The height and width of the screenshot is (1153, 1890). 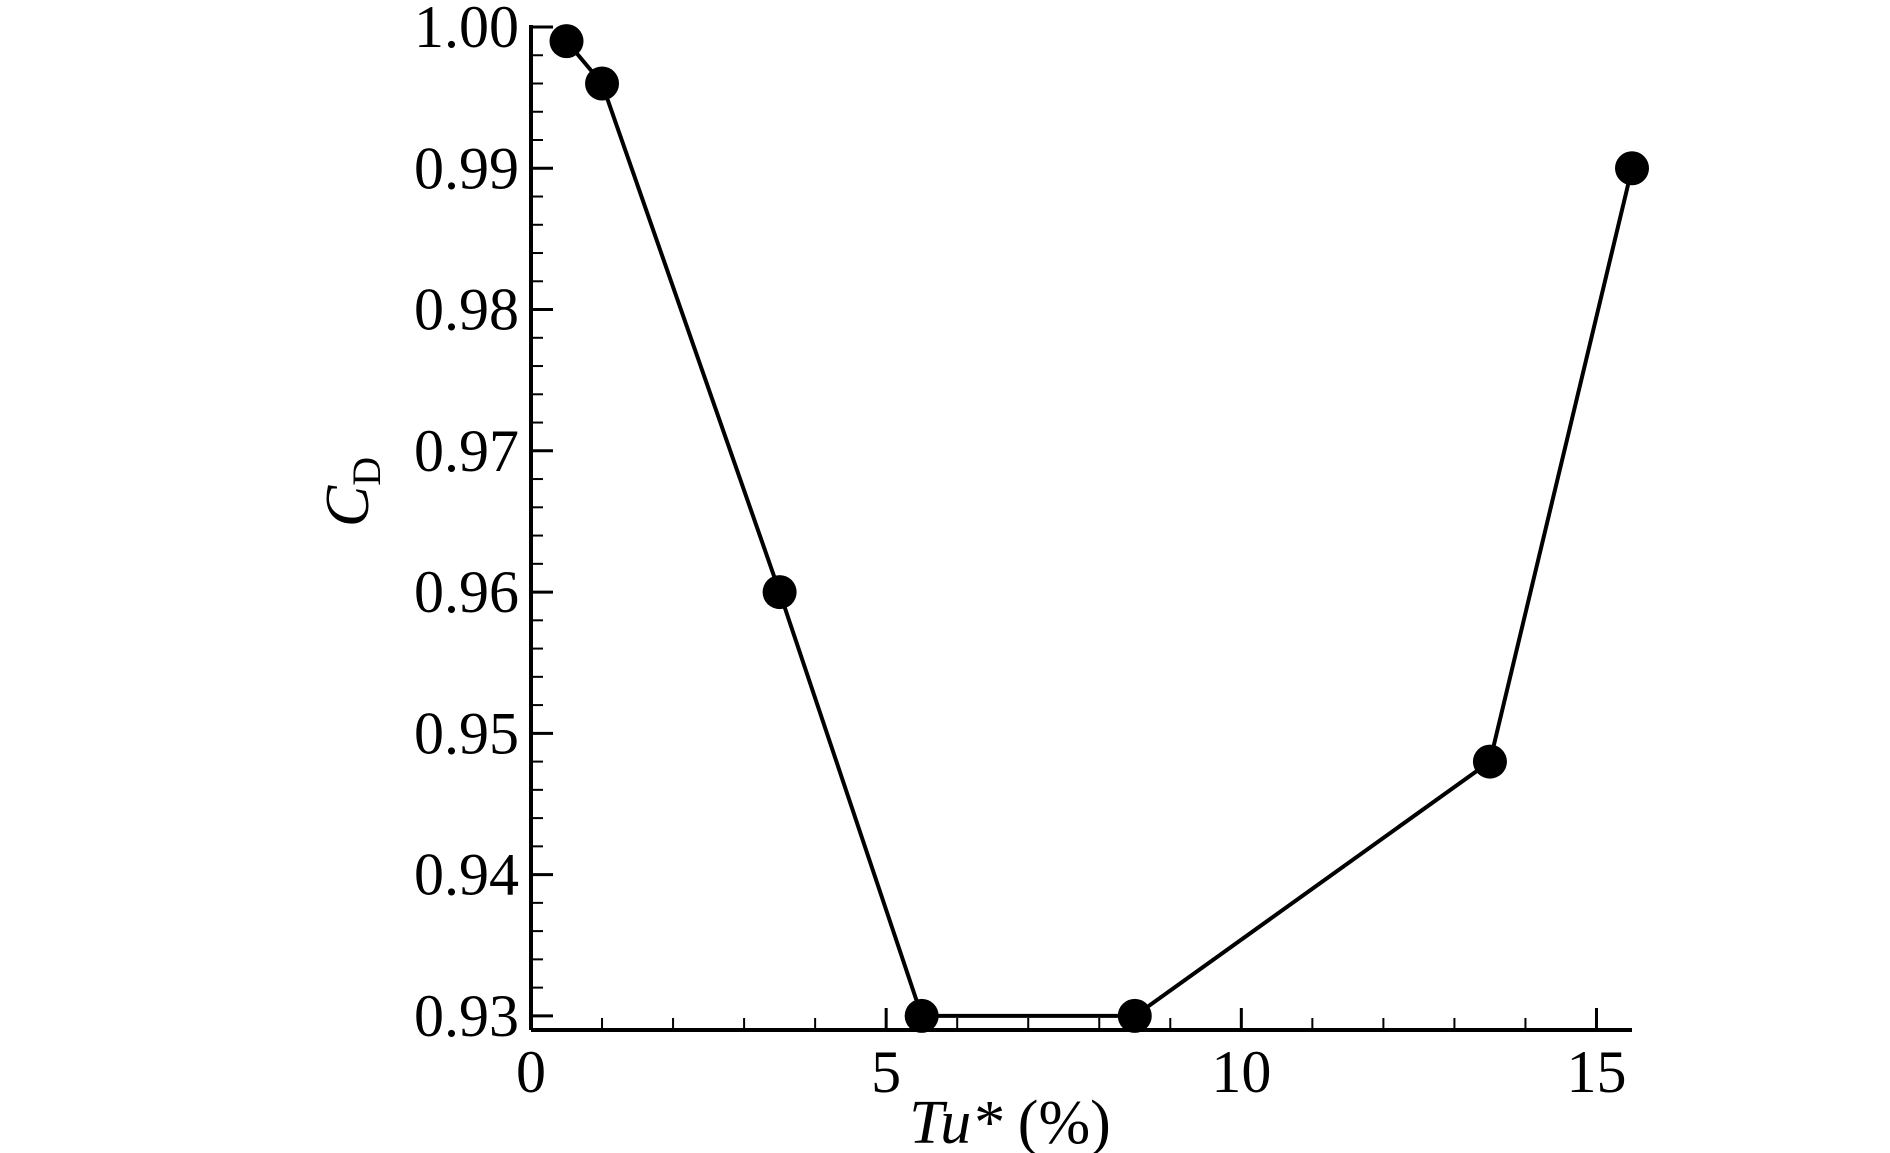 What do you see at coordinates (1596, 1072) in the screenshot?
I see `x-tick-label: 15` at bounding box center [1596, 1072].